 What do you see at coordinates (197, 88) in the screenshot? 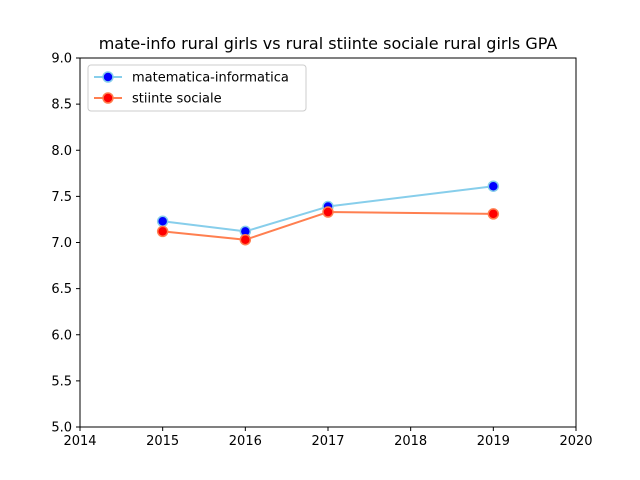
I see `legend-box` at bounding box center [197, 88].